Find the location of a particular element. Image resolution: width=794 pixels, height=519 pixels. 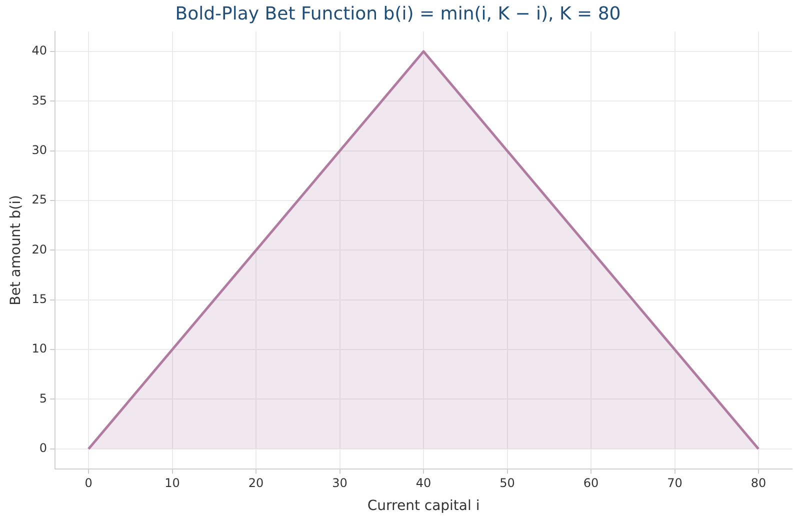

y-axis-title: Bet amount b(i) is located at coordinates (16, 250).